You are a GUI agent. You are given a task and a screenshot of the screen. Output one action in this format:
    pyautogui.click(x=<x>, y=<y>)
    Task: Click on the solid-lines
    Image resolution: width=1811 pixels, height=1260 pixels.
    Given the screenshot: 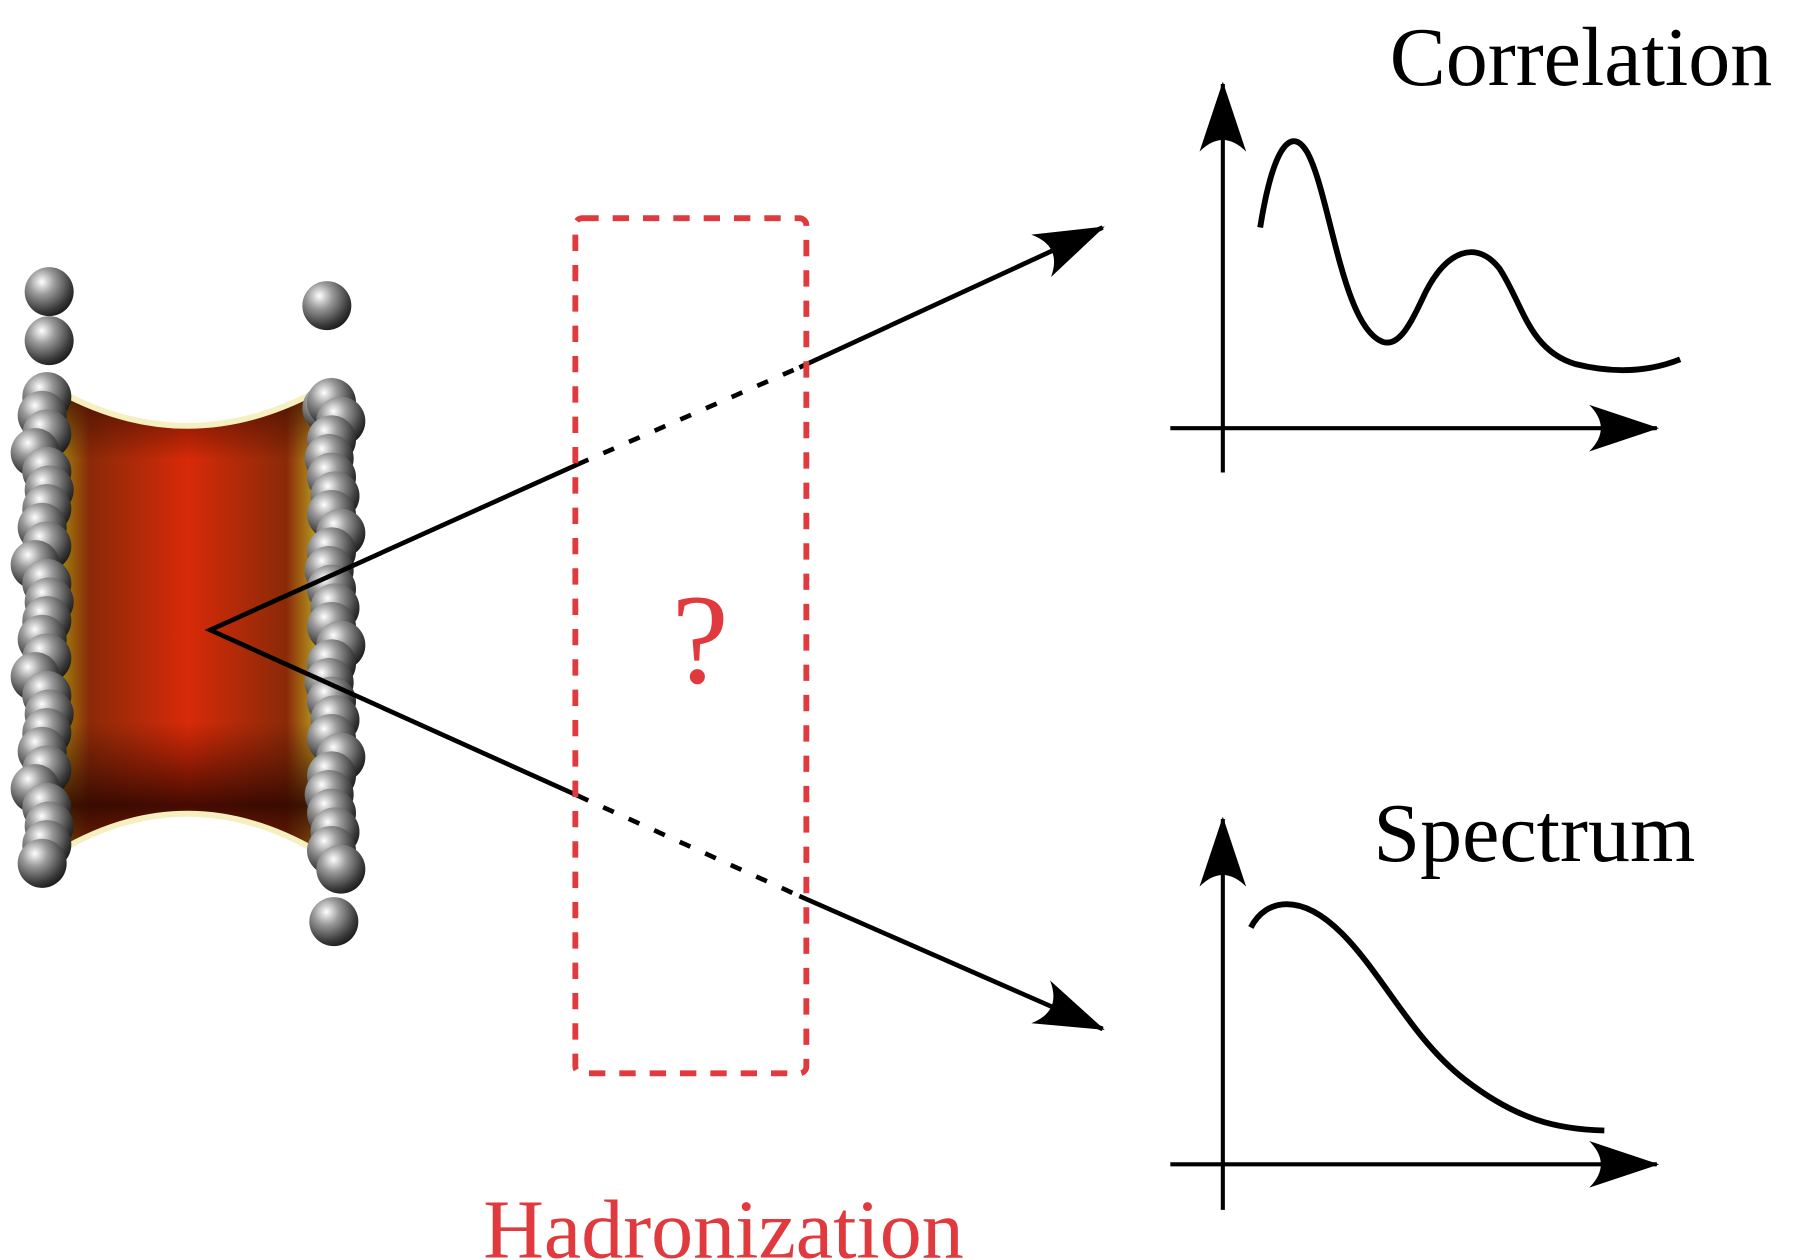 What is the action you would take?
    pyautogui.click(x=391, y=630)
    